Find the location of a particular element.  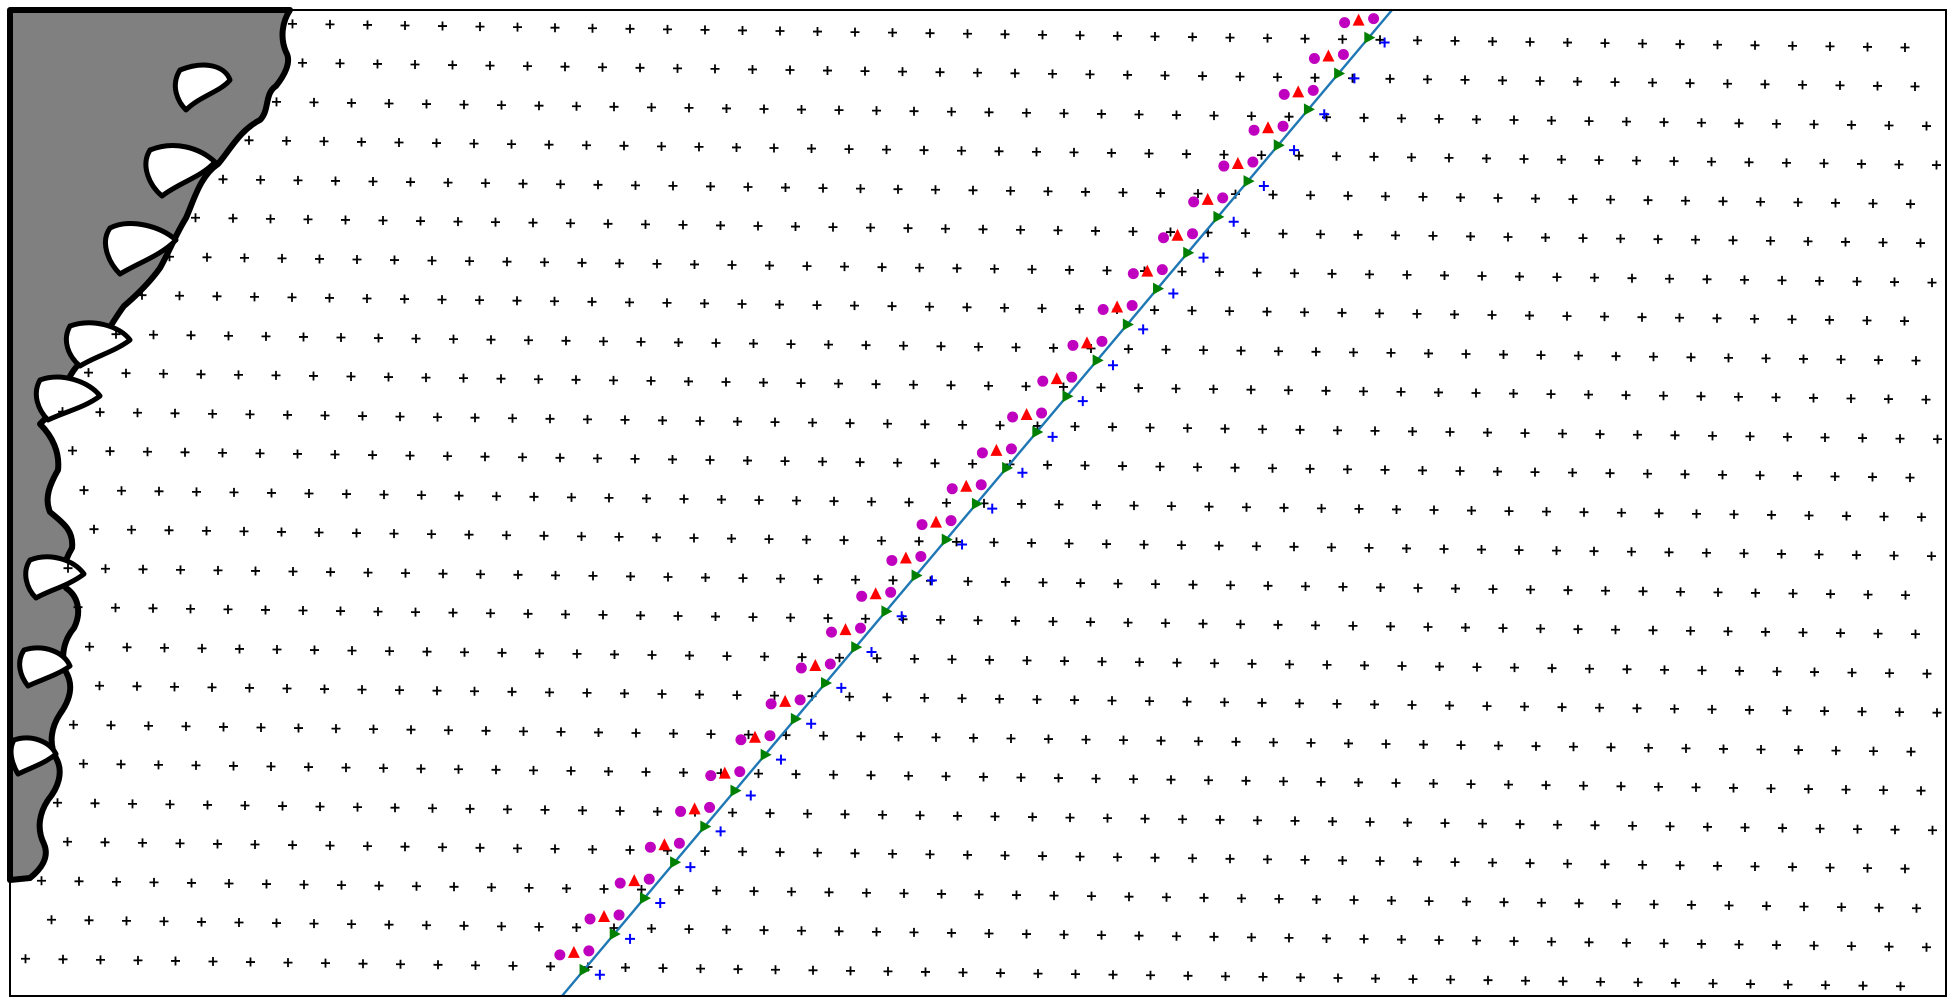

coastal-islands is located at coordinates (120, 419).